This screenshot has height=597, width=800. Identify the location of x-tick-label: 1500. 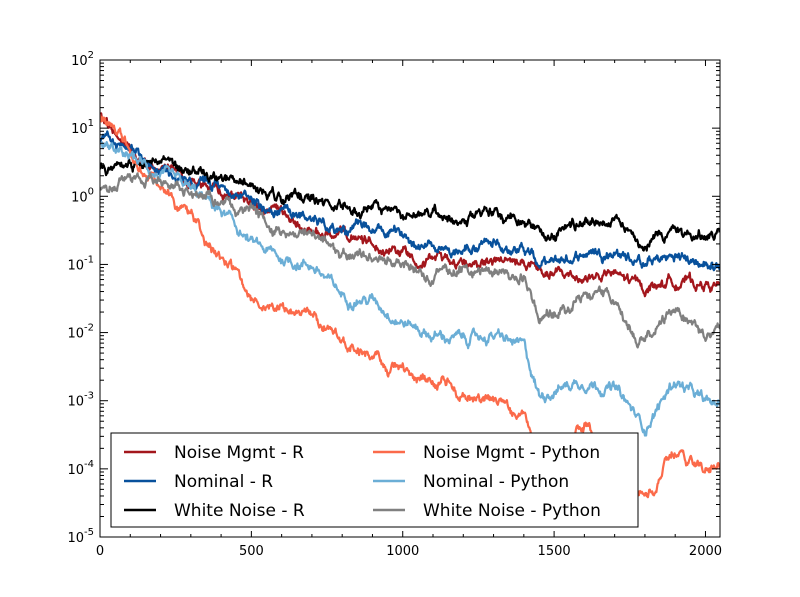
(554, 551).